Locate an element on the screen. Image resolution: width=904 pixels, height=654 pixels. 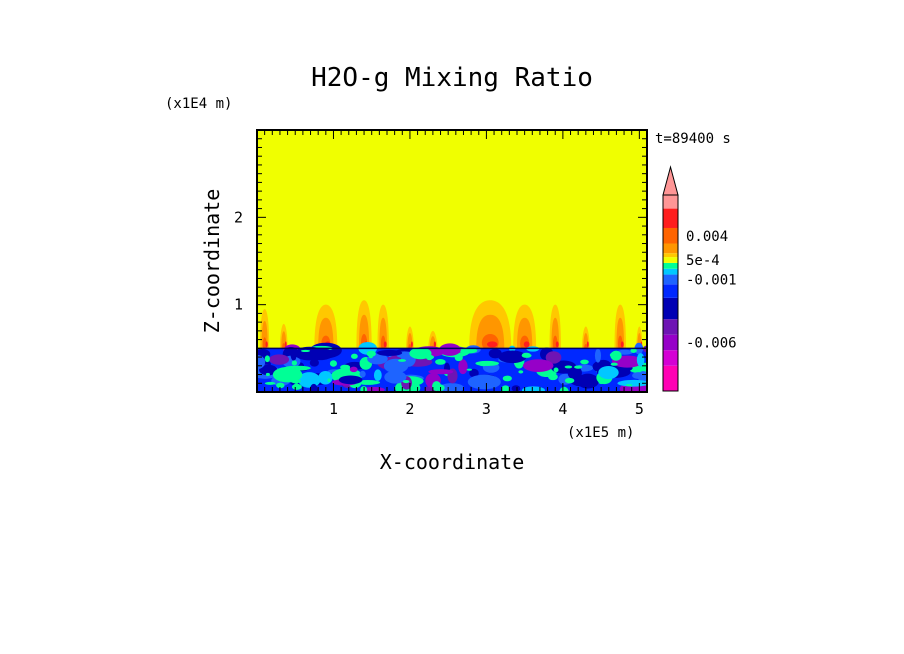
colorbar-label: -0.001 is located at coordinates (711, 280).